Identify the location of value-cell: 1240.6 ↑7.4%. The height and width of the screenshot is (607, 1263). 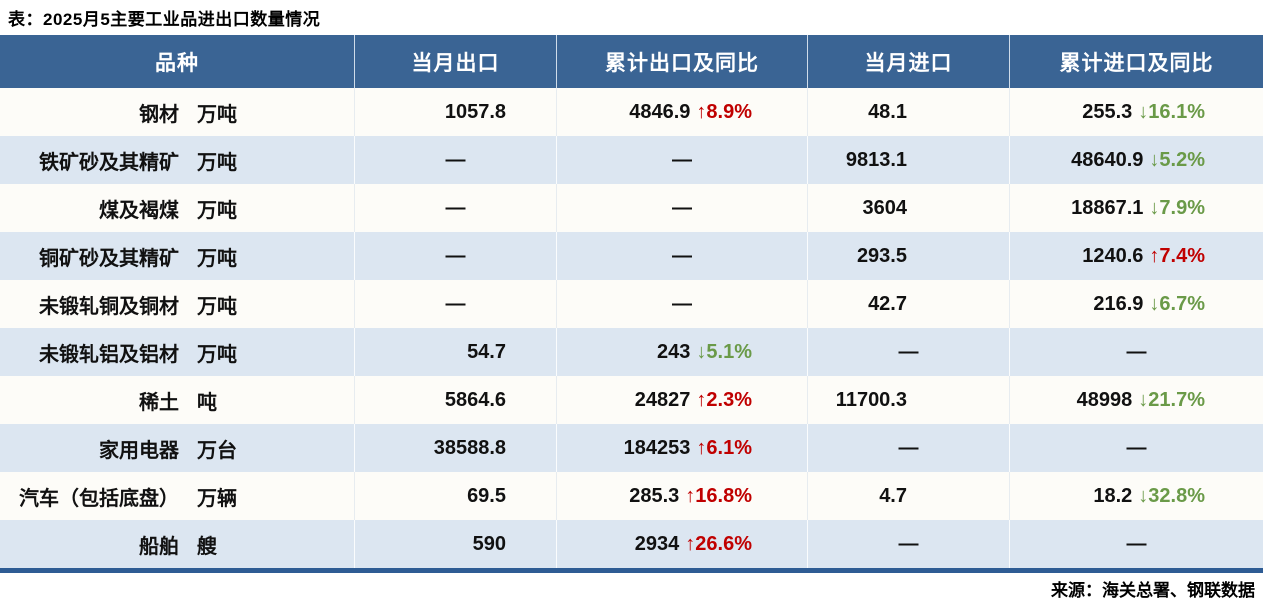
(1136, 256).